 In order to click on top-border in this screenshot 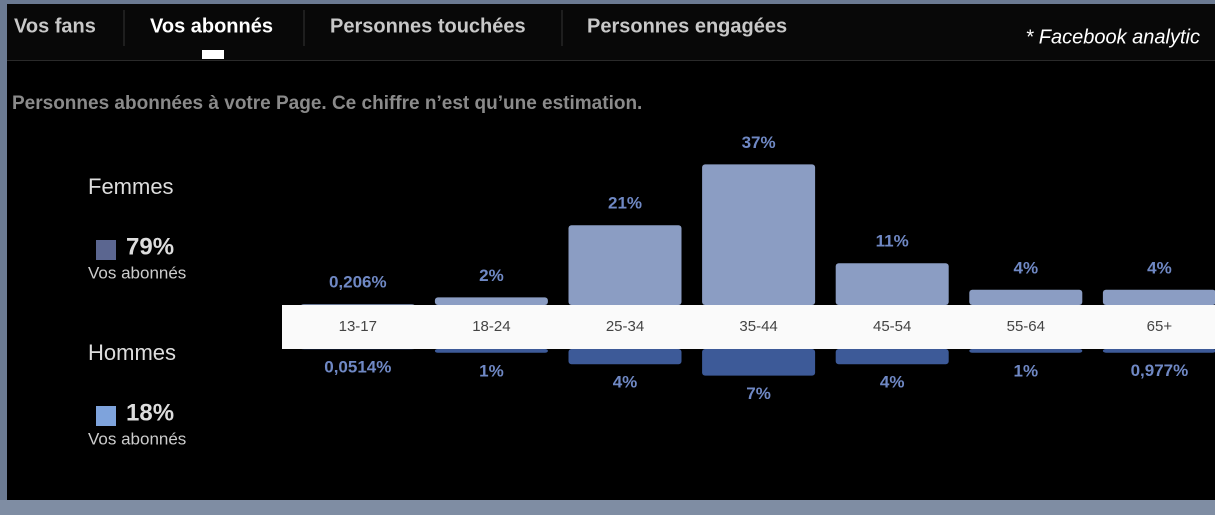, I will do `click(607, 2)`.